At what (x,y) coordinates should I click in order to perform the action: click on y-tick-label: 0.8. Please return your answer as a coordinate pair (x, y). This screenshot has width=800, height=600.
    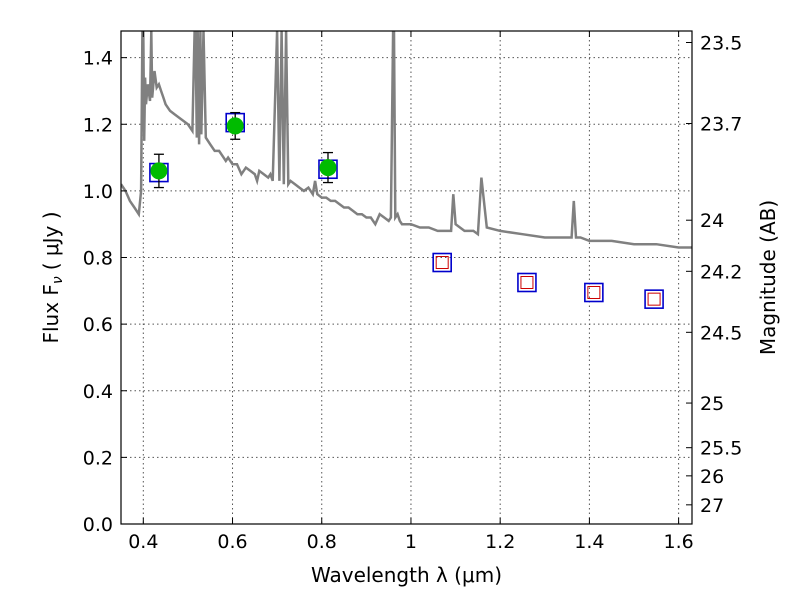
    Looking at the image, I should click on (98, 259).